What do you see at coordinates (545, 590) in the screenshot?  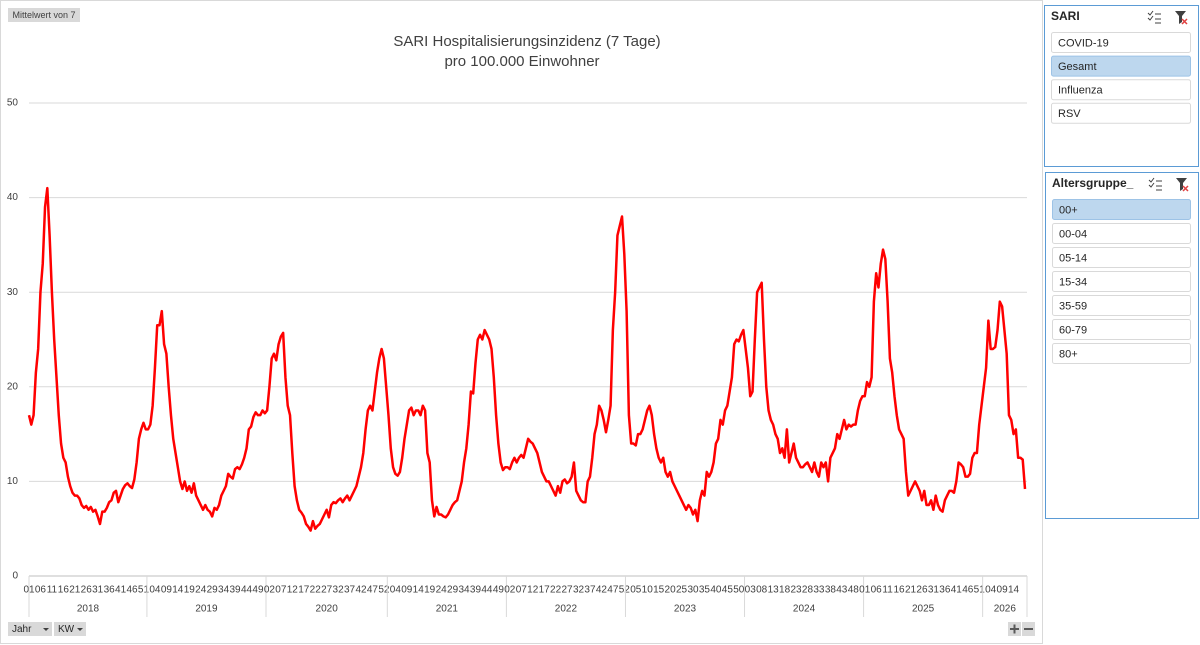 I see `x-tick-label: 17` at bounding box center [545, 590].